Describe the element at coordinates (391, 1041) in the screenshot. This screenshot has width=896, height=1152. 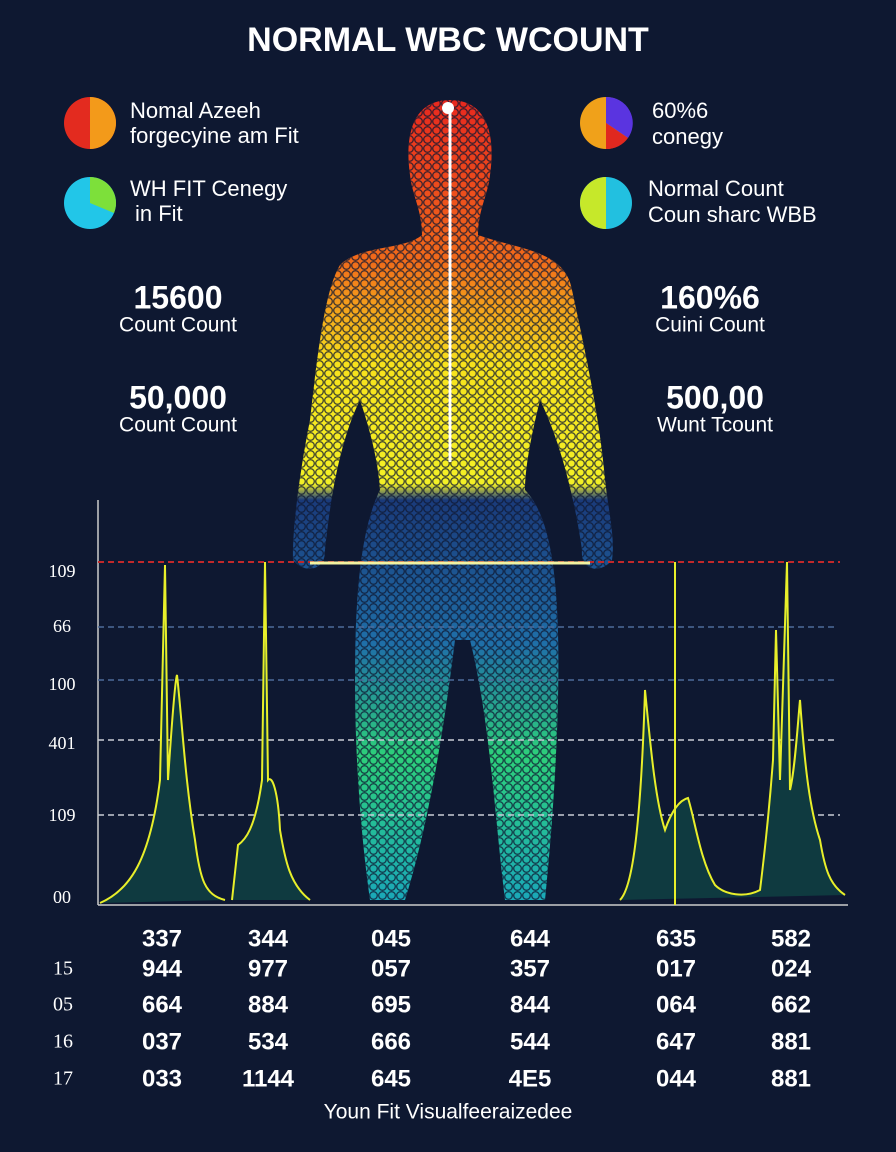
I see `table-cell: 666` at that location.